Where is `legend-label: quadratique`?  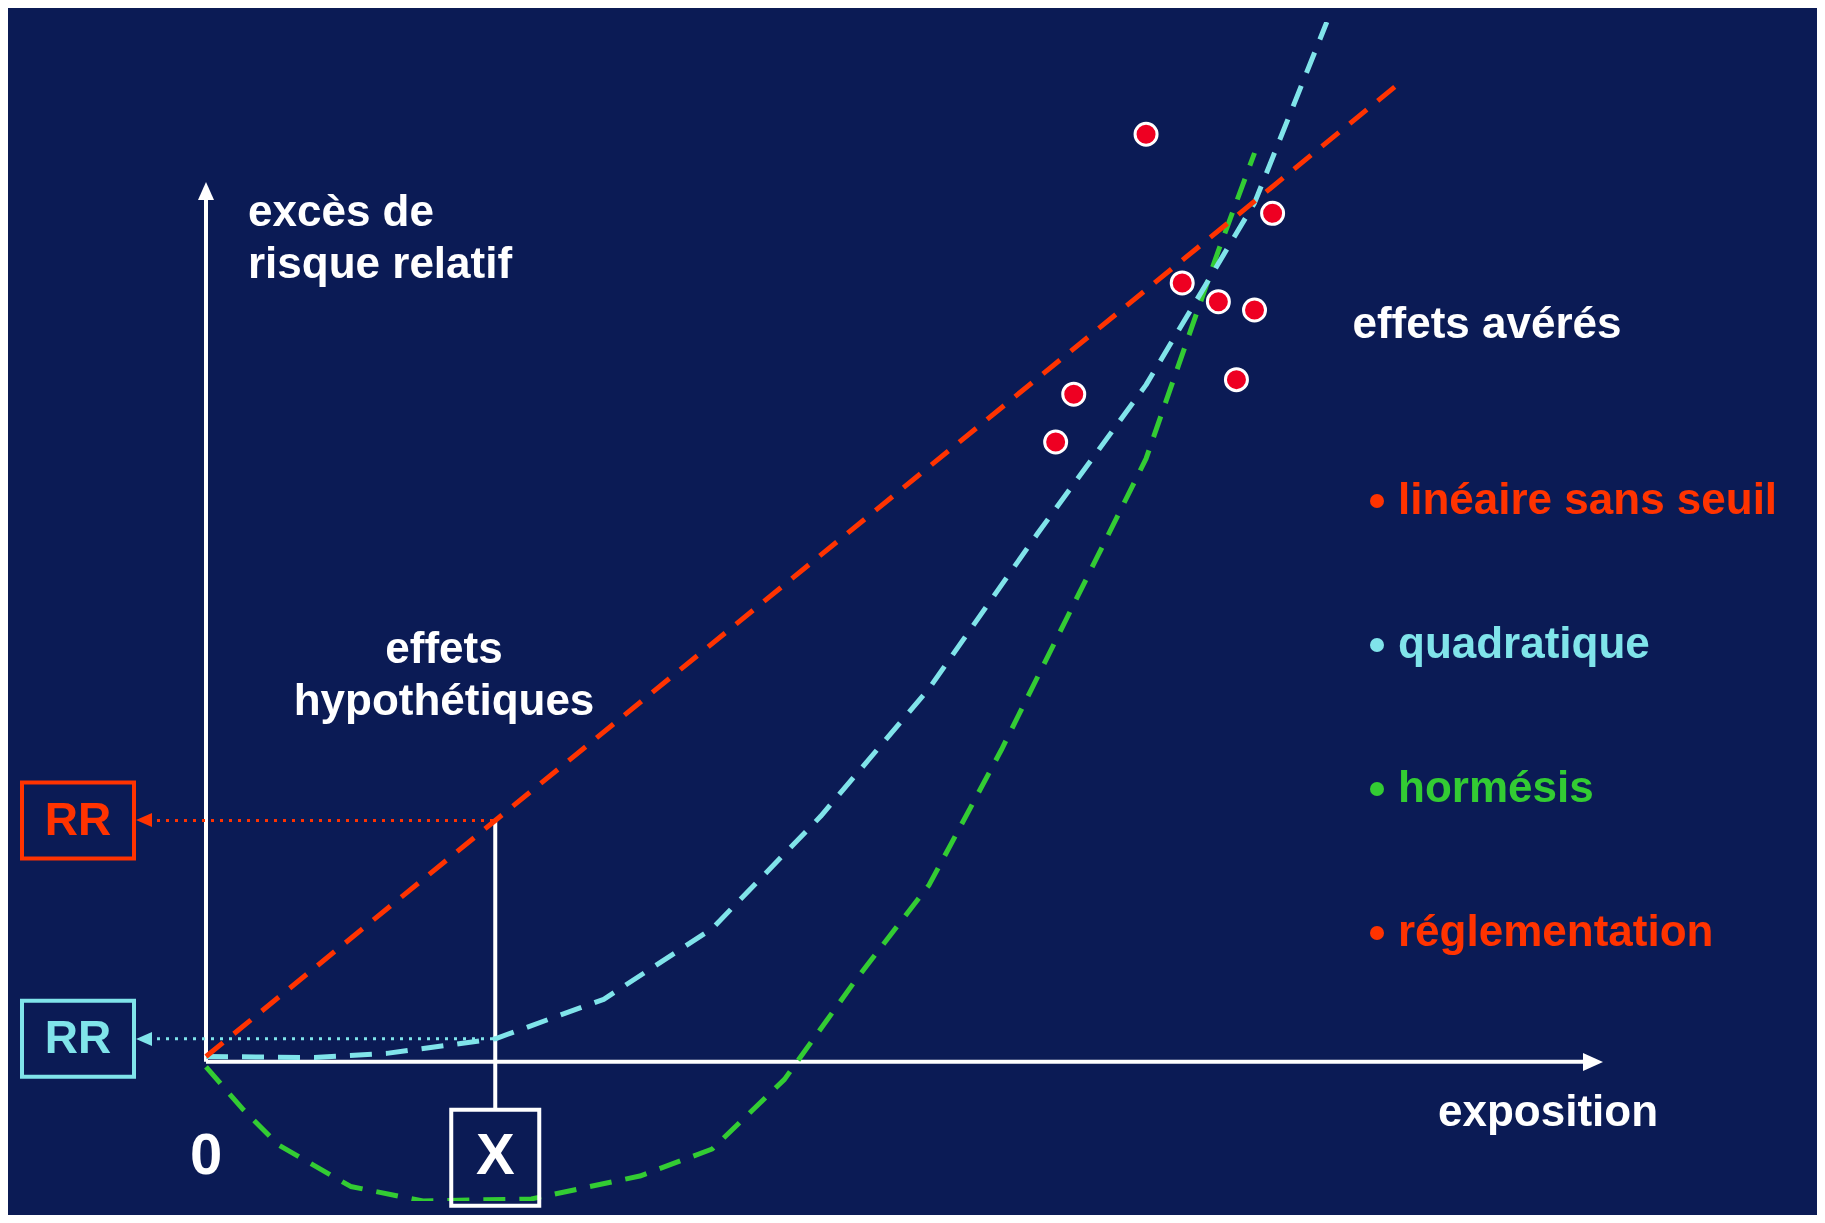 legend-label: quadratique is located at coordinates (1524, 643).